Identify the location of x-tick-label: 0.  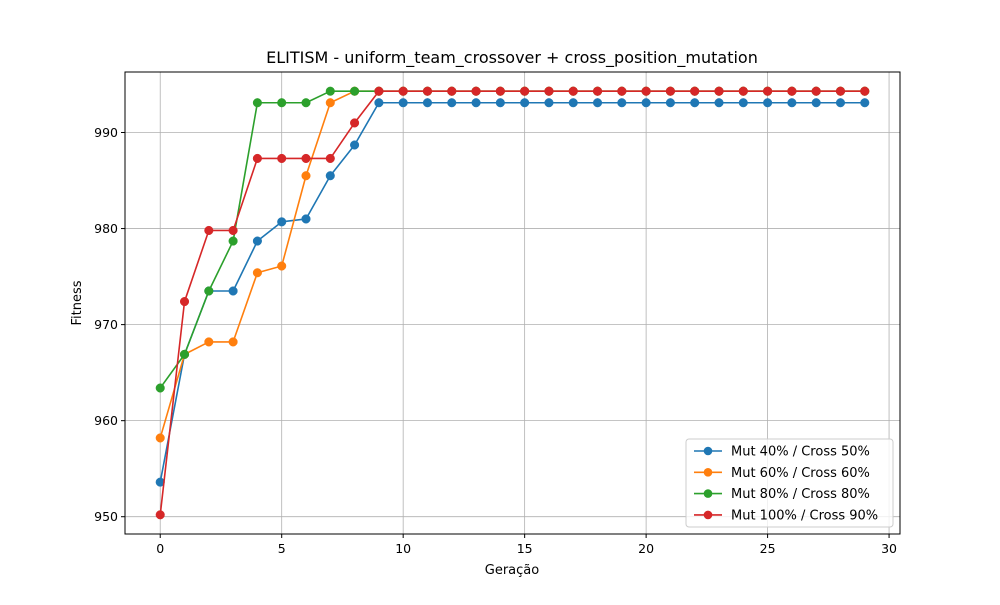
(160, 548).